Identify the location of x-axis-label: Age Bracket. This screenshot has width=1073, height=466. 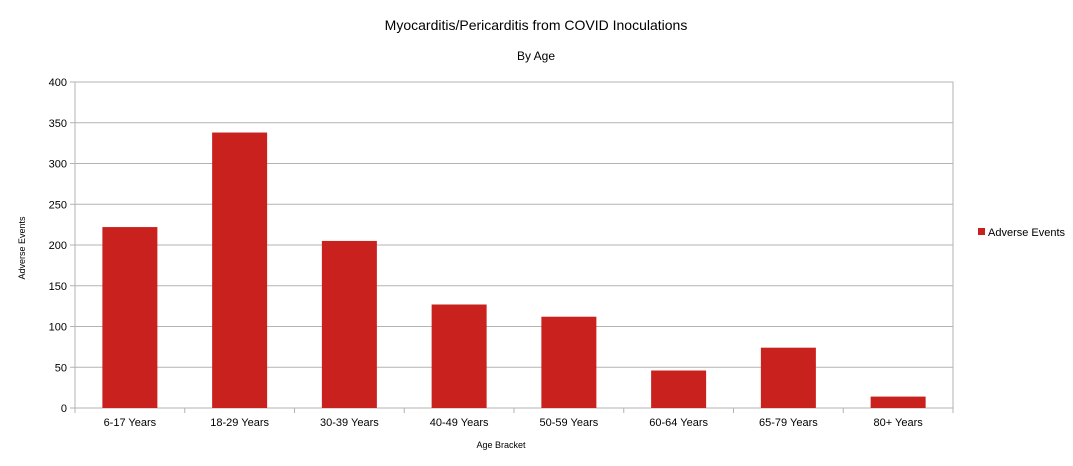
(501, 445).